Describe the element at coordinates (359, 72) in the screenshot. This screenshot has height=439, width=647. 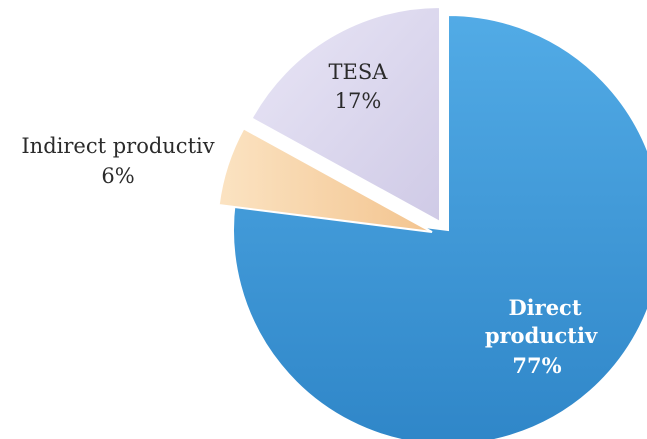
I see `label-tesa-name: TESA` at that location.